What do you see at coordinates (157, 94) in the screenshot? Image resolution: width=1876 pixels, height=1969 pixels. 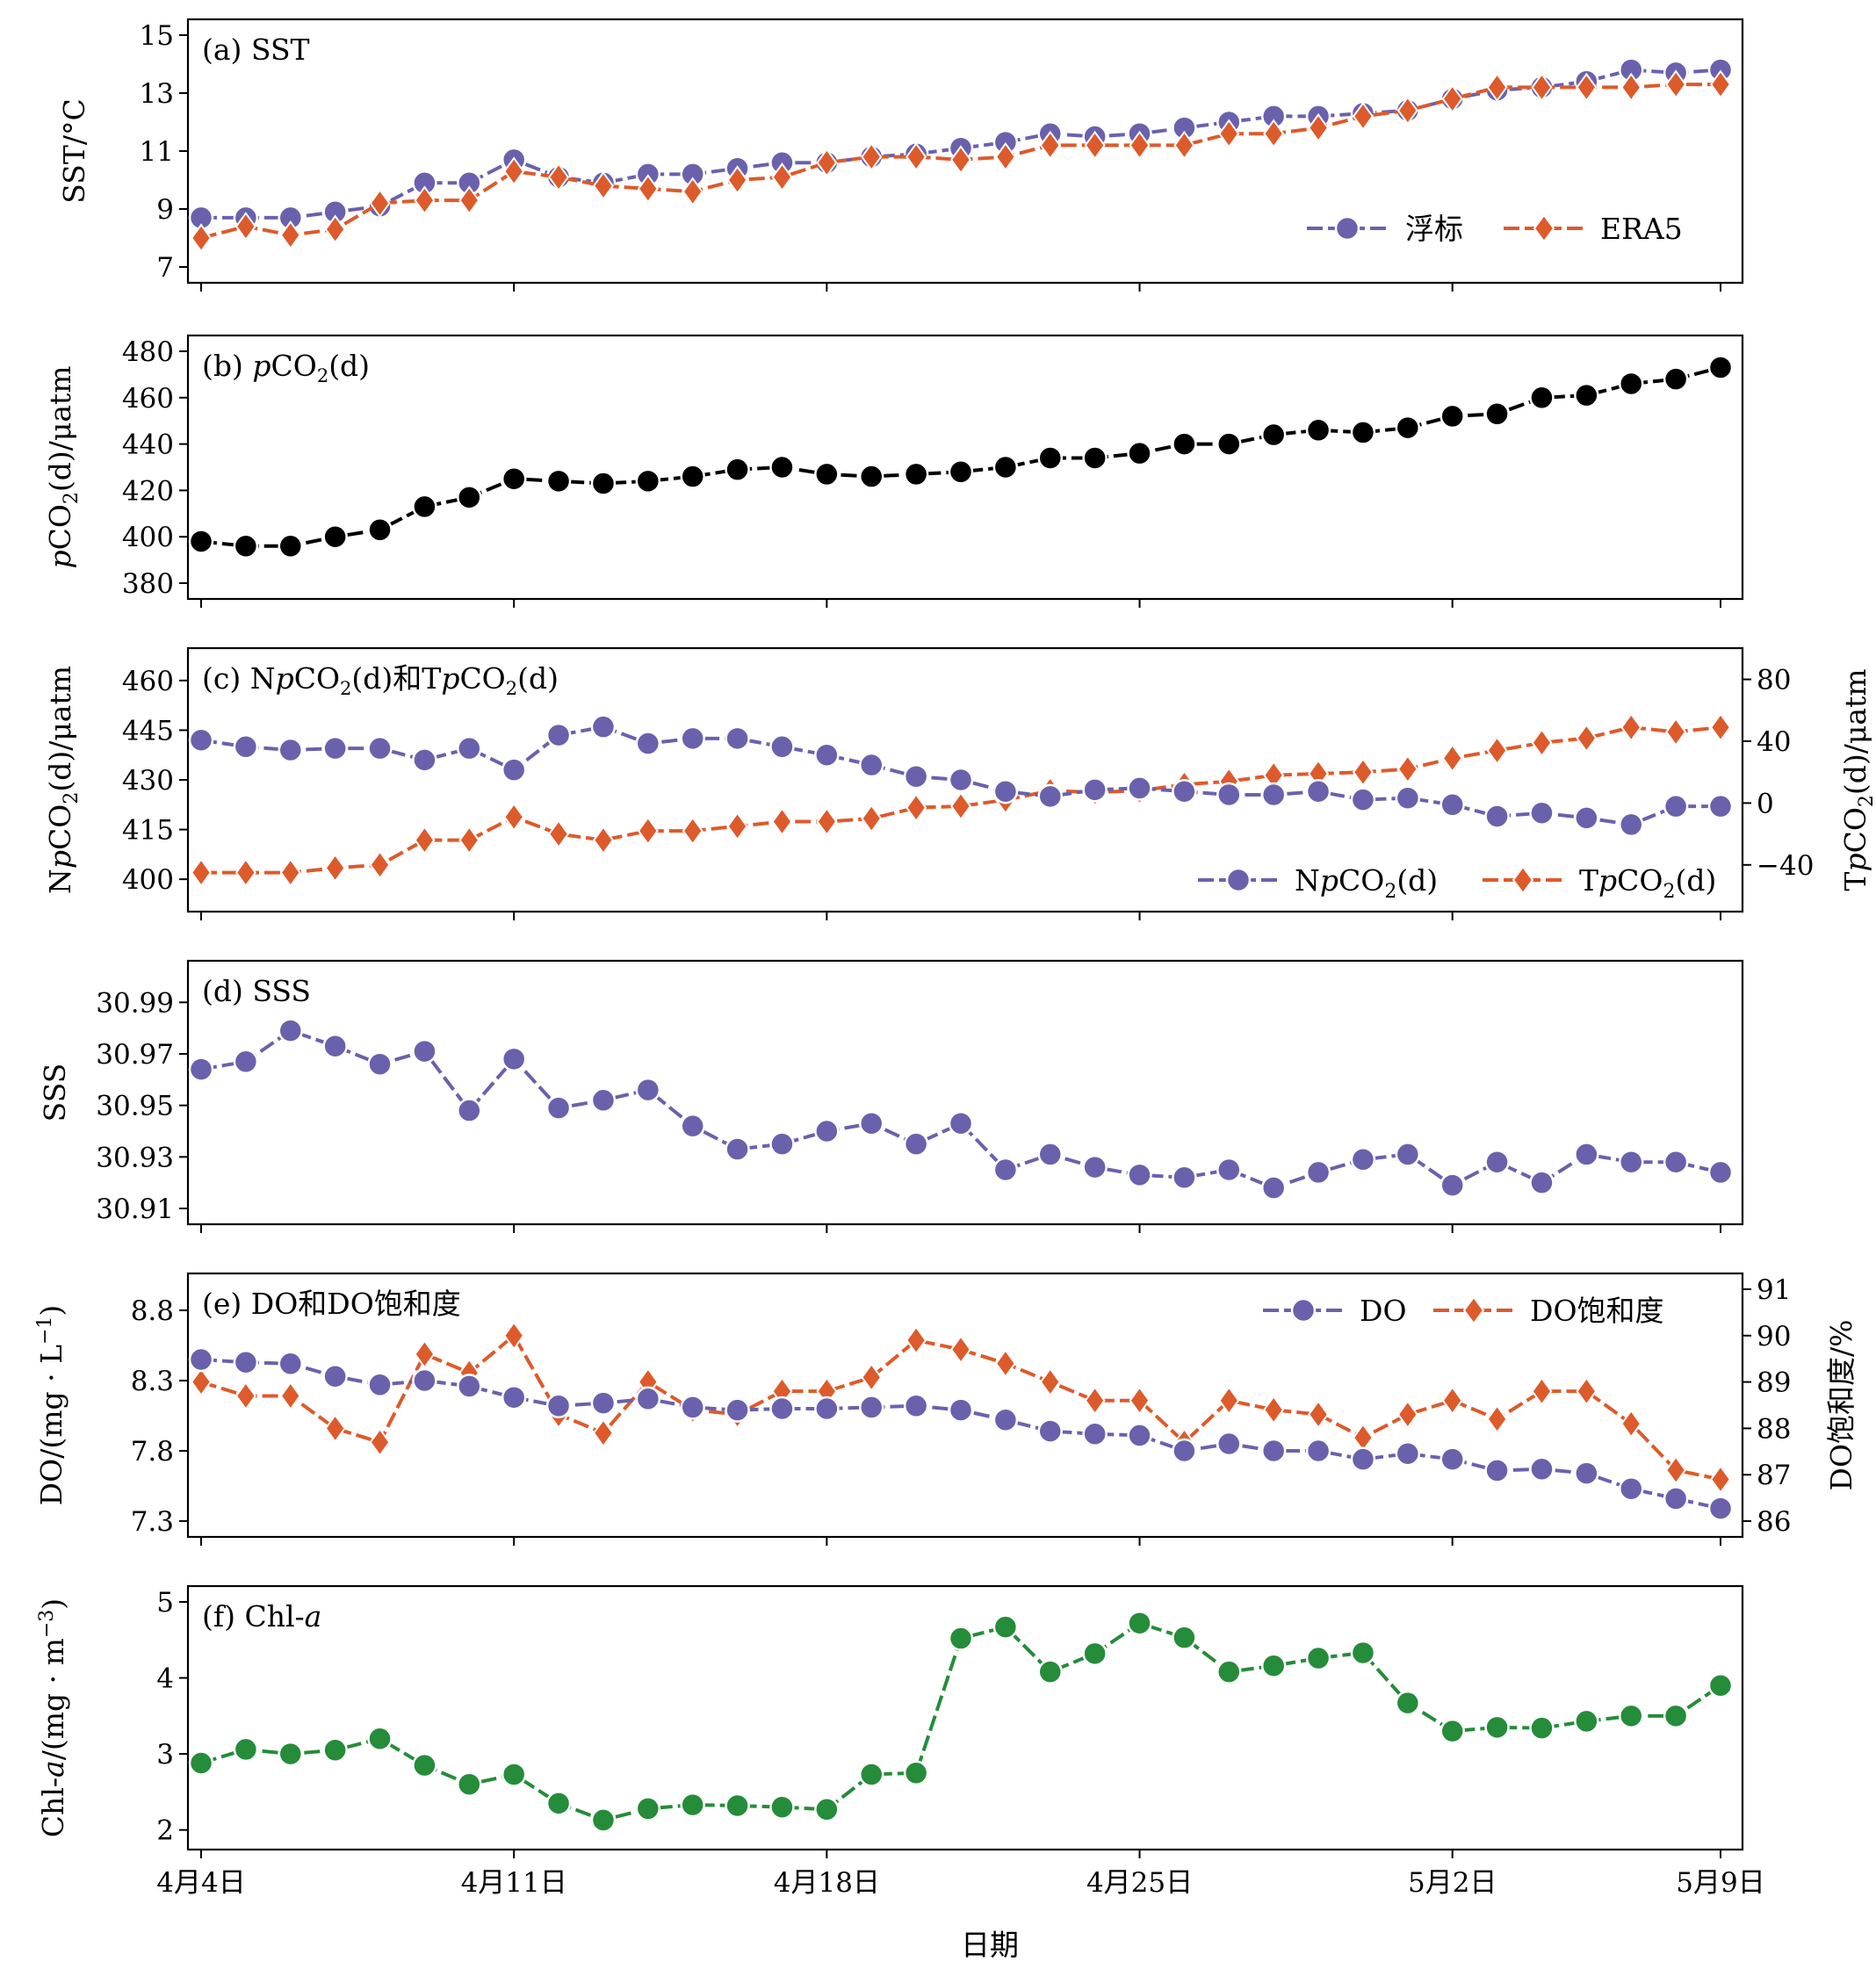 I see `panel-a-ytick-label: 13` at bounding box center [157, 94].